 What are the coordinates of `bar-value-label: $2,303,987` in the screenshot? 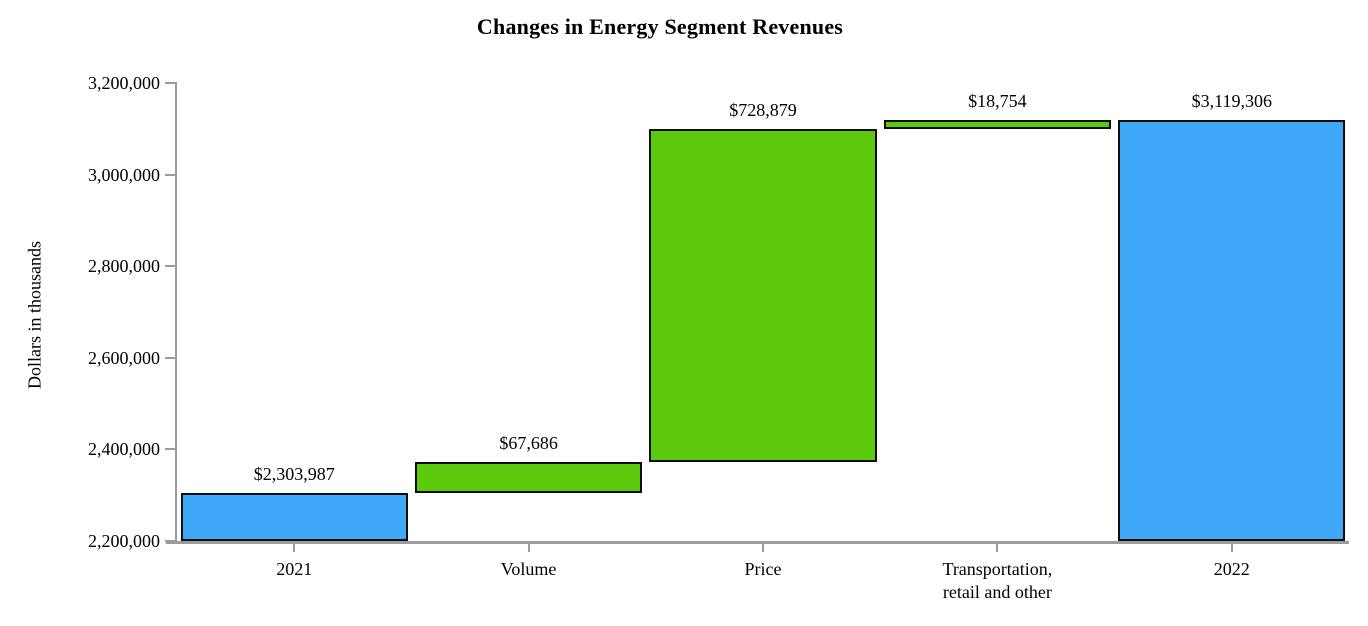 It's located at (294, 474).